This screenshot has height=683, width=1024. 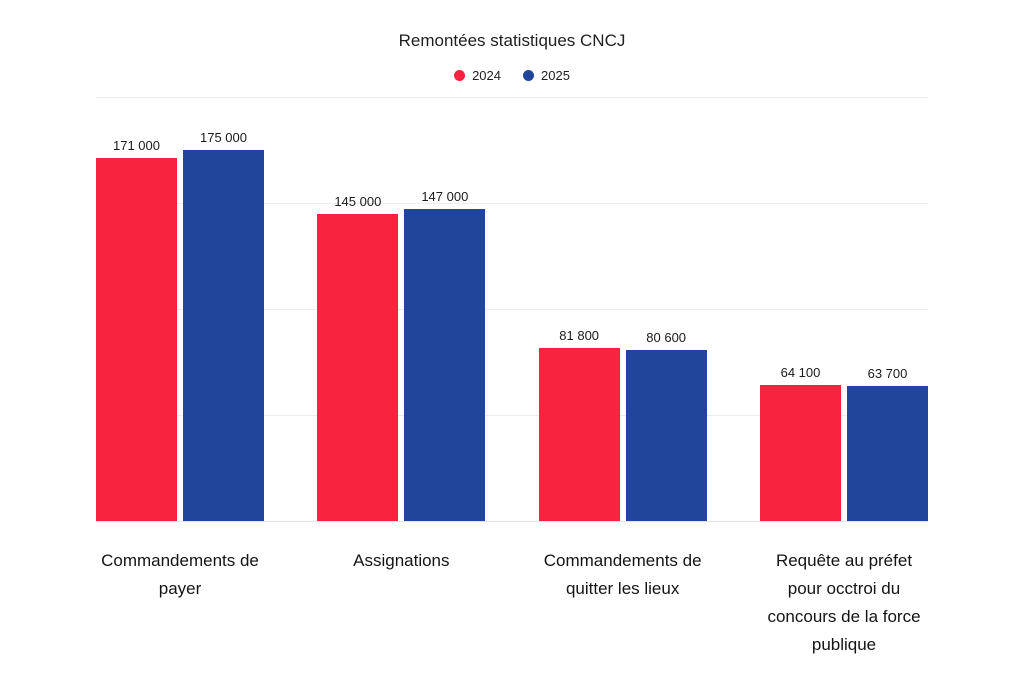 What do you see at coordinates (358, 357) in the screenshot?
I see `bar-2024: 145 000` at bounding box center [358, 357].